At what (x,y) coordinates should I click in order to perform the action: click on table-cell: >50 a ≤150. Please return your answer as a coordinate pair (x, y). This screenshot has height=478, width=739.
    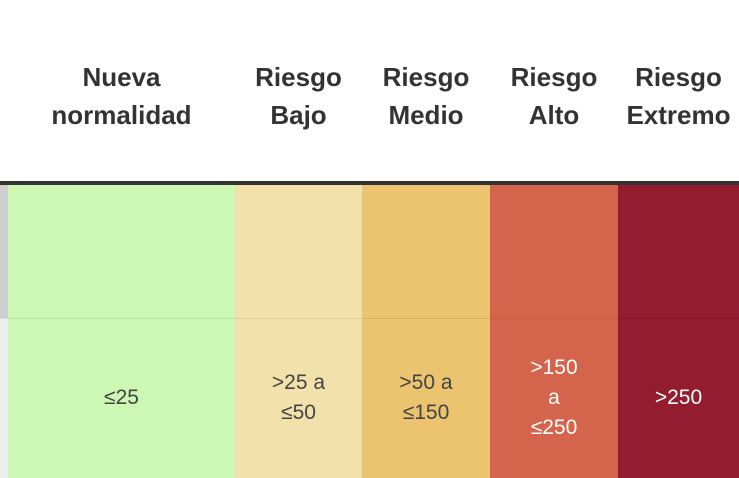
    Looking at the image, I should click on (426, 397).